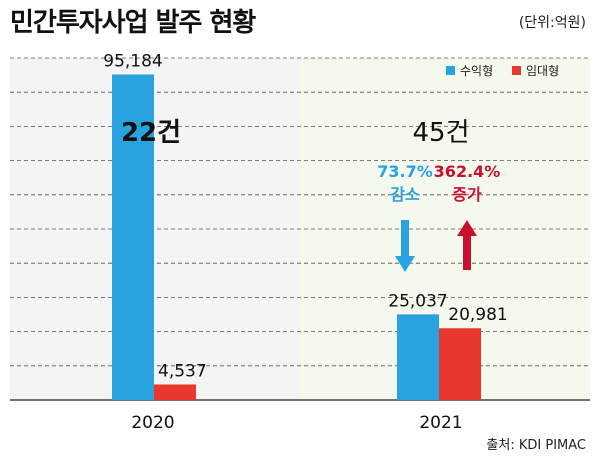 The height and width of the screenshot is (457, 600). I want to click on count-2020: 22건, so click(151, 133).